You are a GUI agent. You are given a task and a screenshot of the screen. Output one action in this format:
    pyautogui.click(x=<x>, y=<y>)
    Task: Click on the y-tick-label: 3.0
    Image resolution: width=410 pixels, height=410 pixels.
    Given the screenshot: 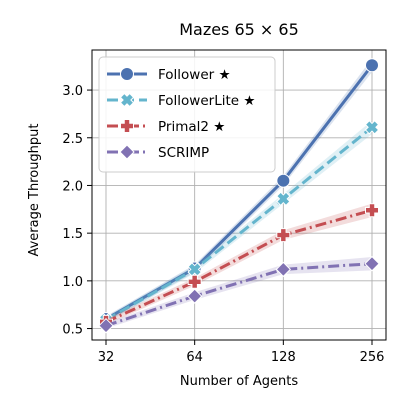 What is the action you would take?
    pyautogui.click(x=72, y=91)
    